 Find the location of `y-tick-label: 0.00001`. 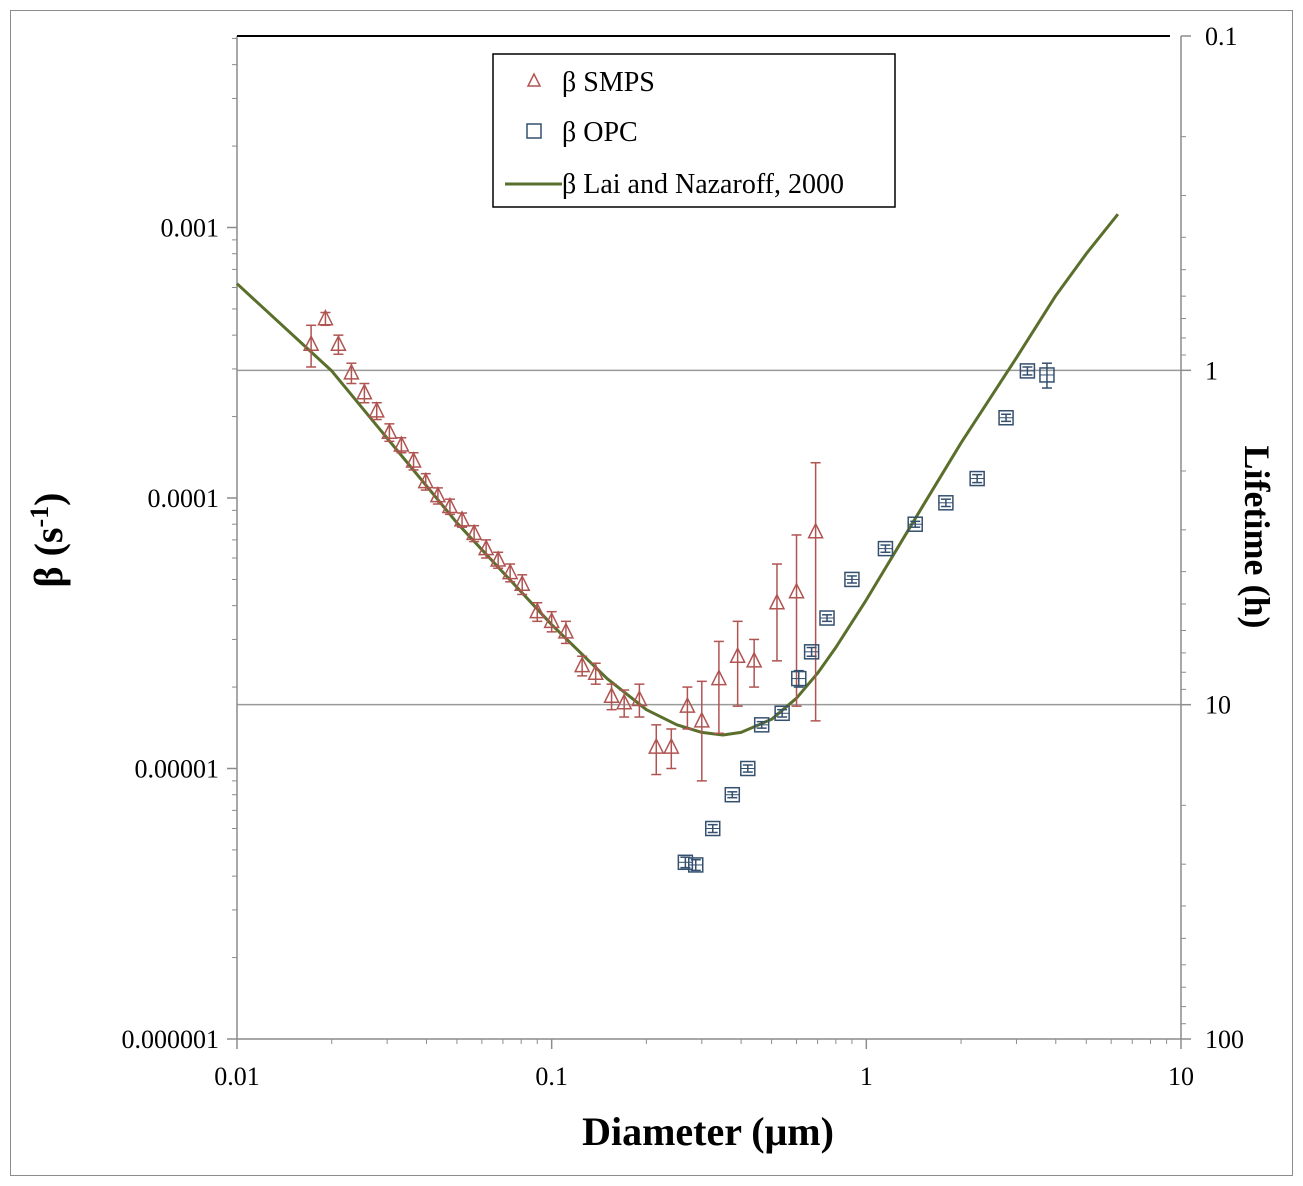

y-tick-label: 0.00001 is located at coordinates (177, 769).